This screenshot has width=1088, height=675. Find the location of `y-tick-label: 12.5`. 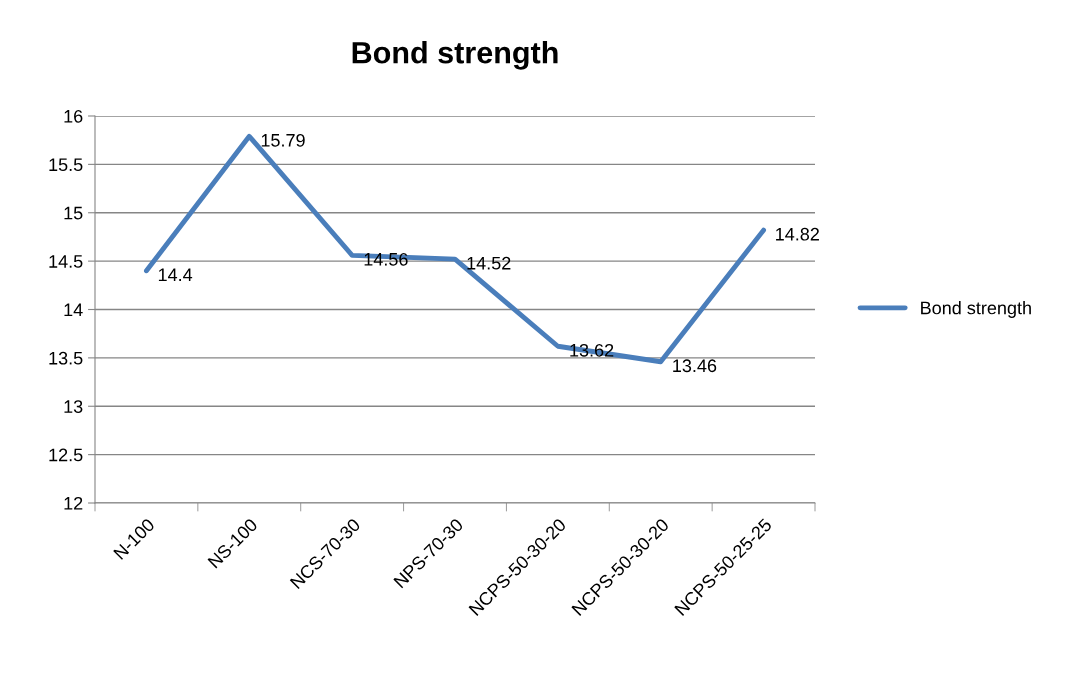

y-tick-label: 12.5 is located at coordinates (66, 455).